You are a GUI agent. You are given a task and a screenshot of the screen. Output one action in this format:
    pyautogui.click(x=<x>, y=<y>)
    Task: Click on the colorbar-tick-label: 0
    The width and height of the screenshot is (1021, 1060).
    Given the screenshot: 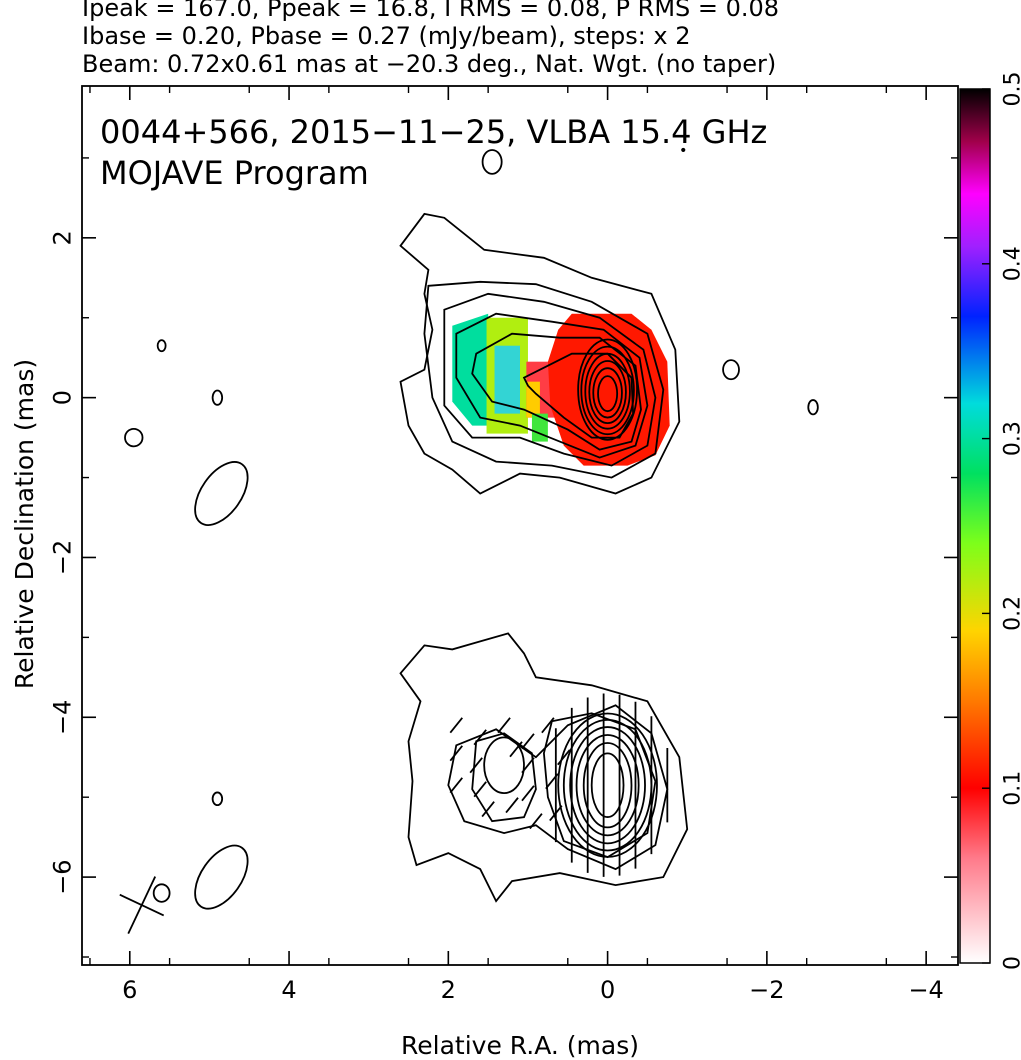 What is the action you would take?
    pyautogui.click(x=1011, y=963)
    